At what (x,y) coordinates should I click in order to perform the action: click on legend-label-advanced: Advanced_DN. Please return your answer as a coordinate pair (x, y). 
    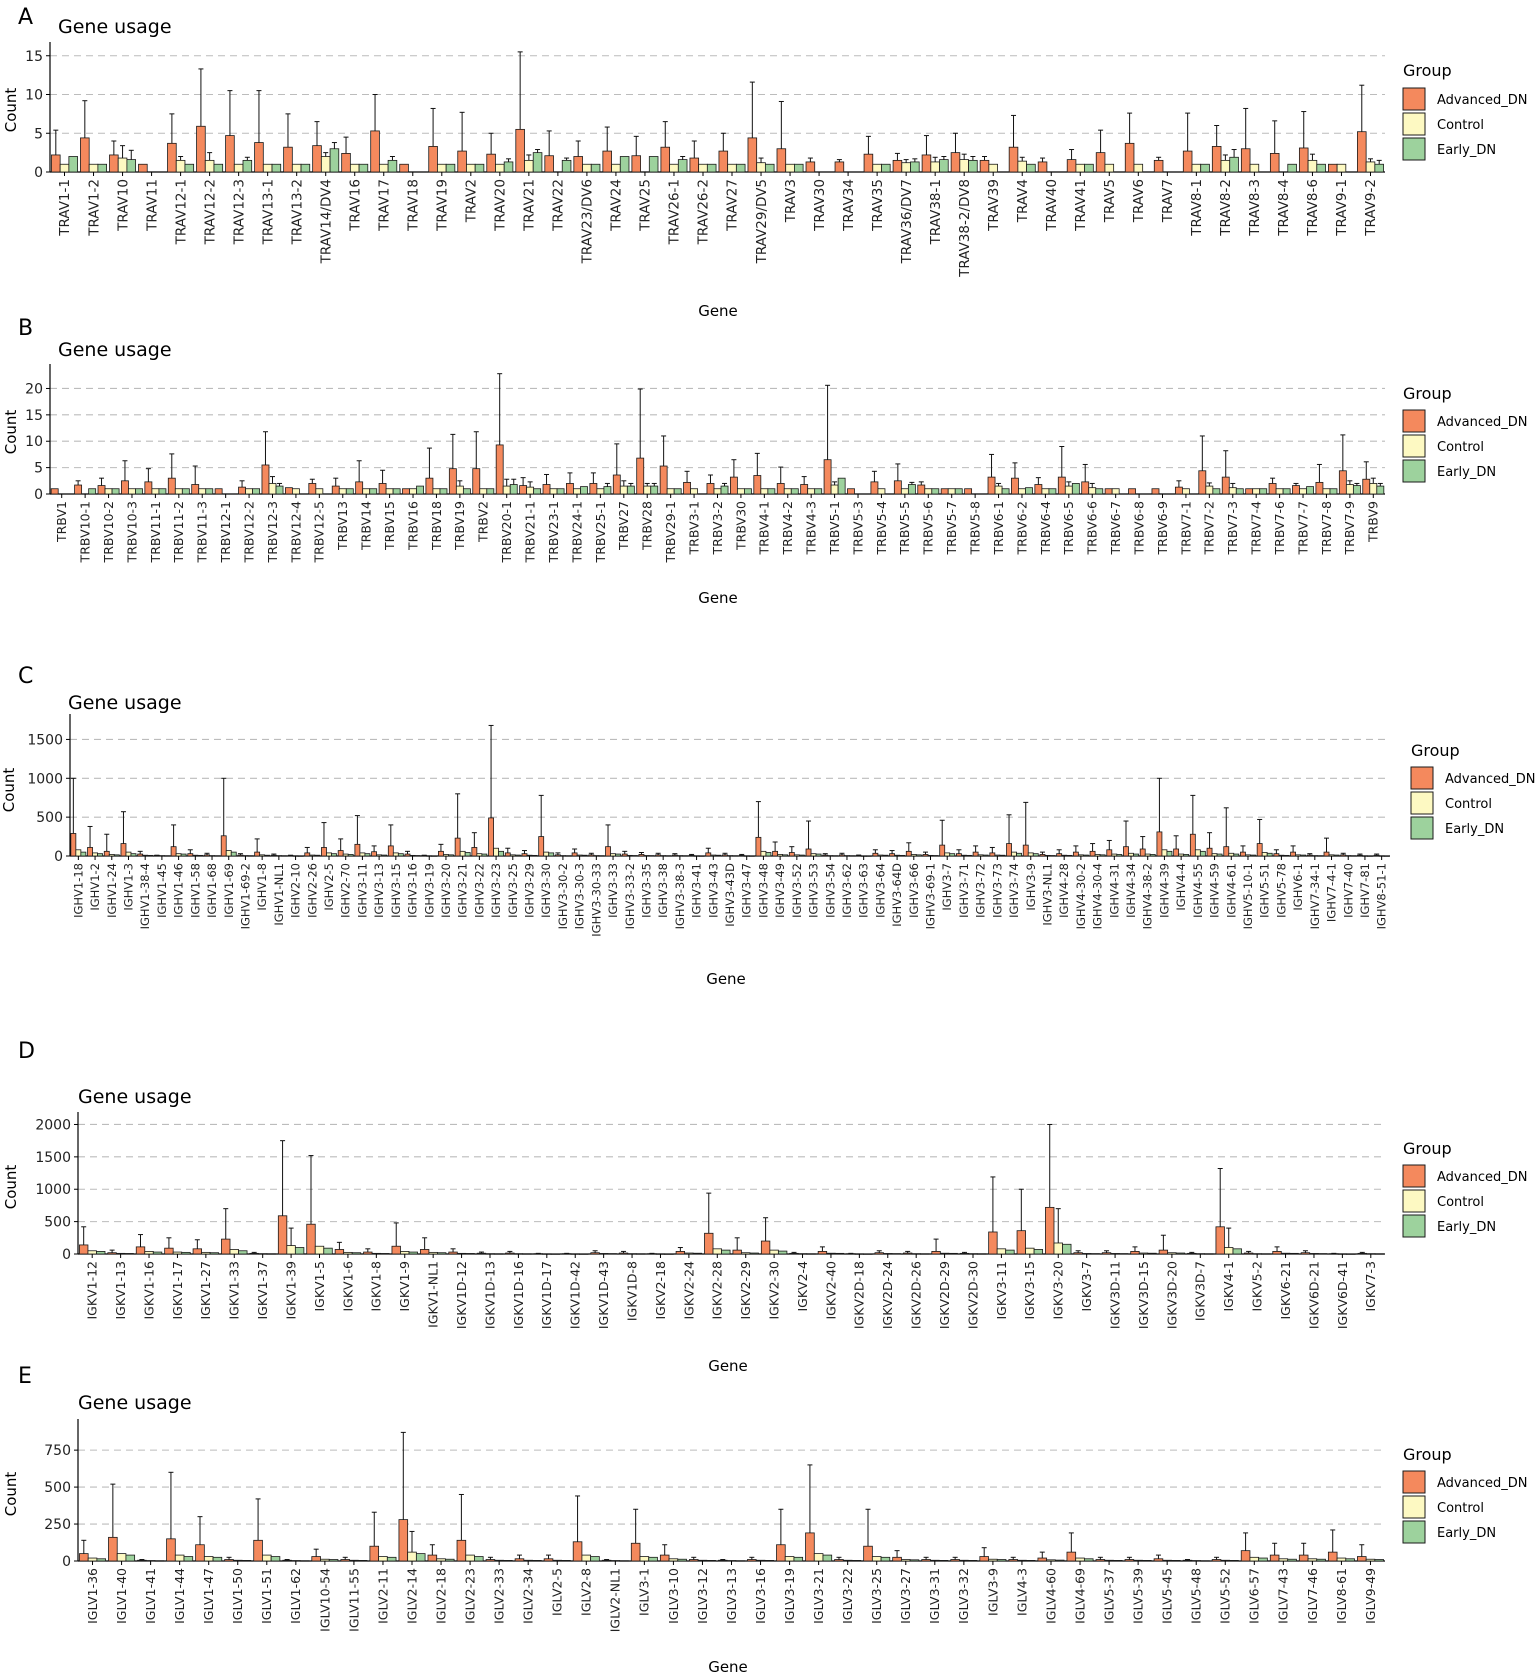
    Looking at the image, I should click on (1482, 1177).